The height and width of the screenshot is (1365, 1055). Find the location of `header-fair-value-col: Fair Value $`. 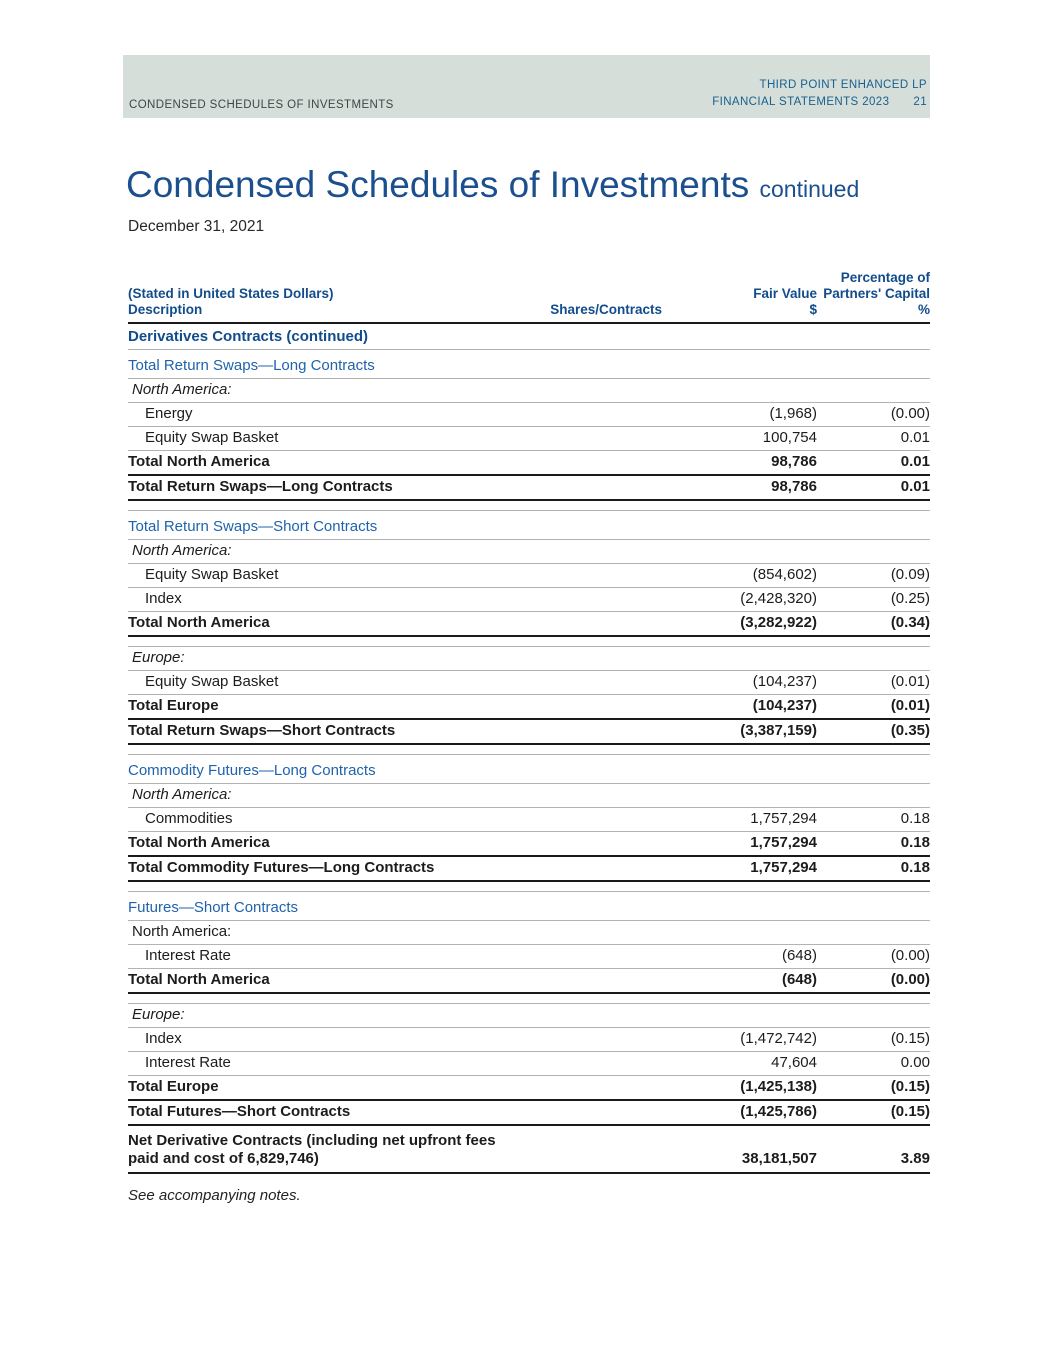

header-fair-value-col: Fair Value $ is located at coordinates (739, 294).